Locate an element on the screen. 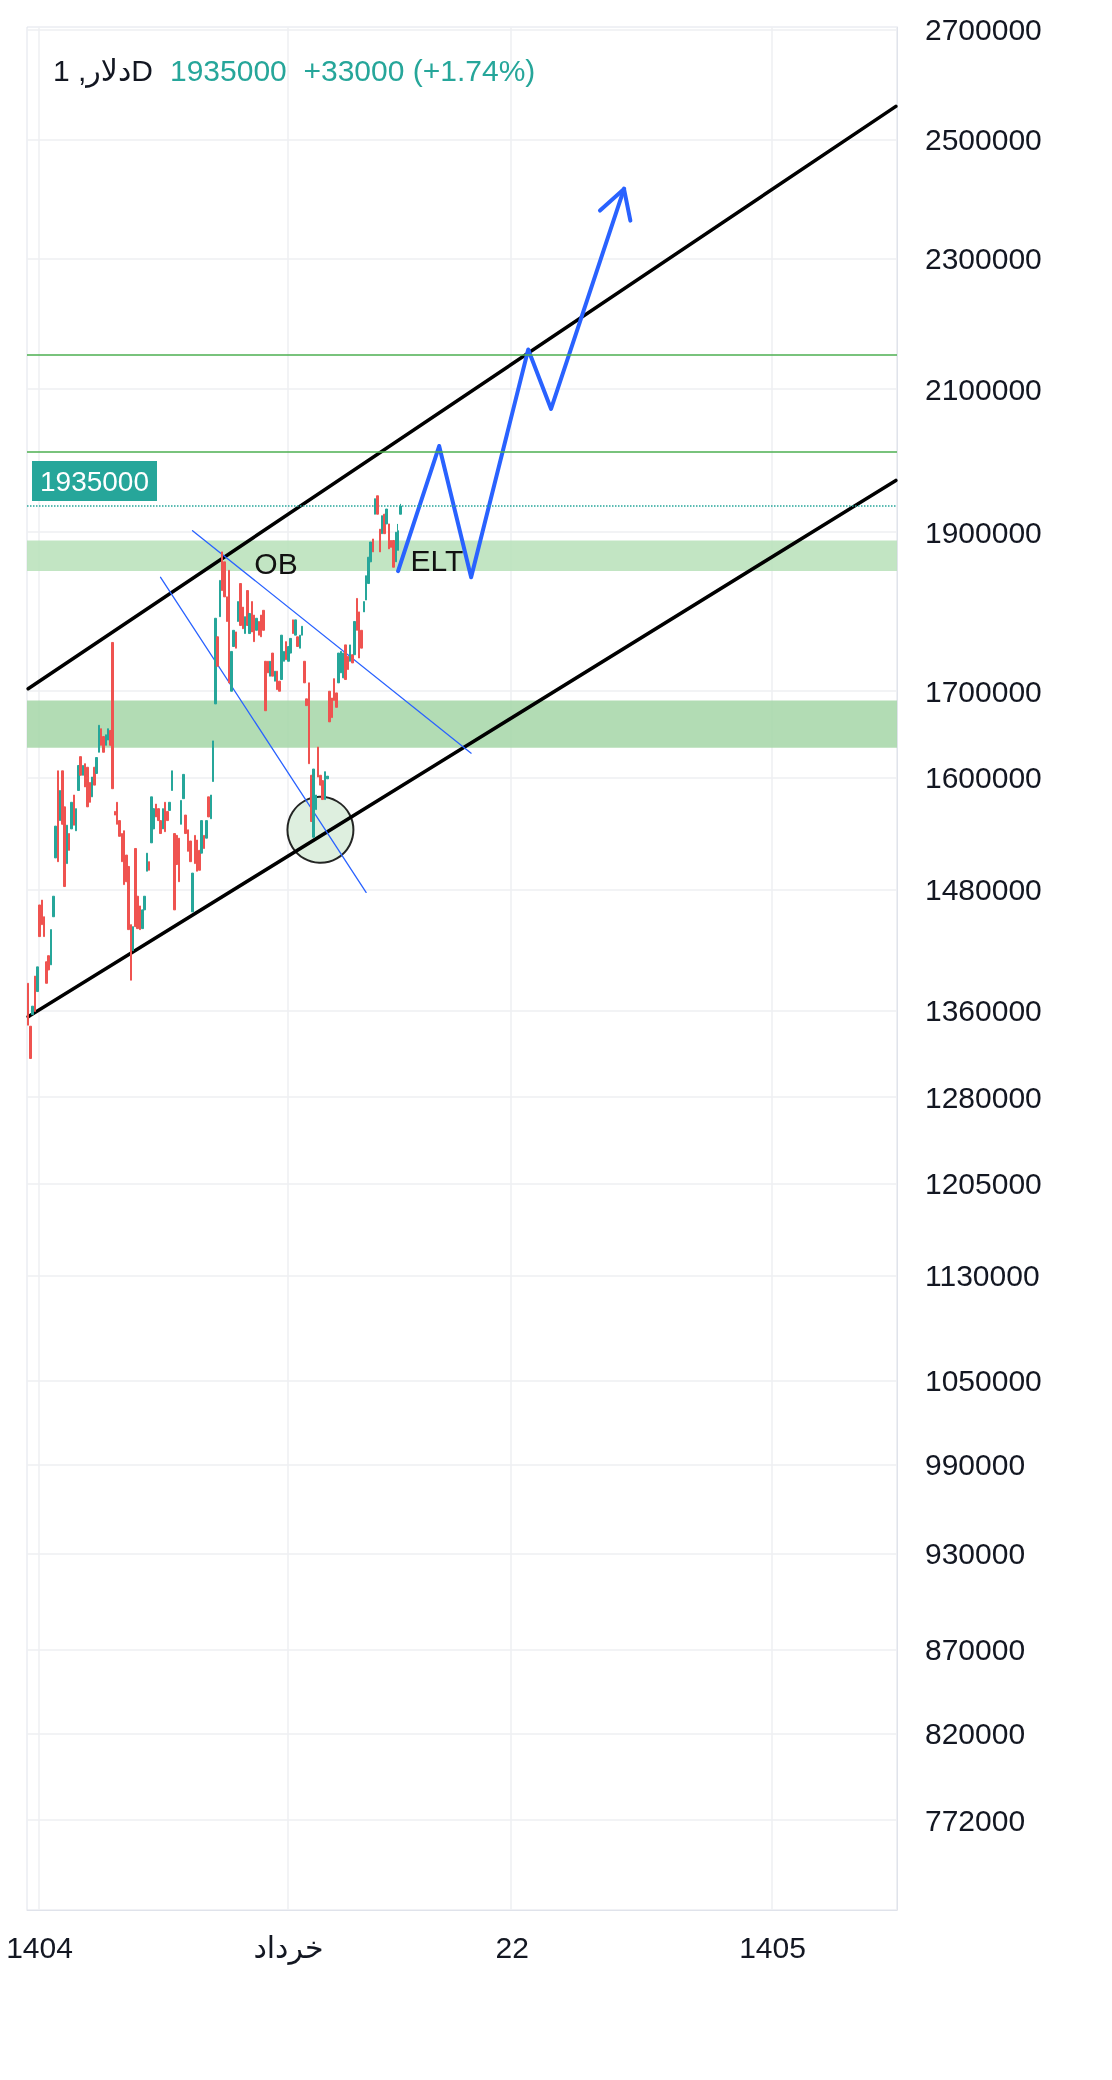  y-tick-label: 1130000 is located at coordinates (982, 1275).